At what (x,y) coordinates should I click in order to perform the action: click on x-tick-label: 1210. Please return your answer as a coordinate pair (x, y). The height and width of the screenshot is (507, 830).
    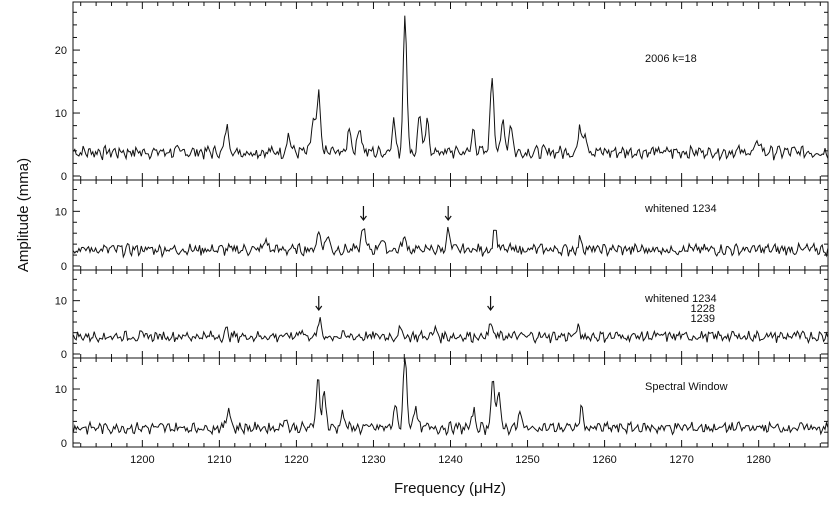
    Looking at the image, I should click on (219, 460).